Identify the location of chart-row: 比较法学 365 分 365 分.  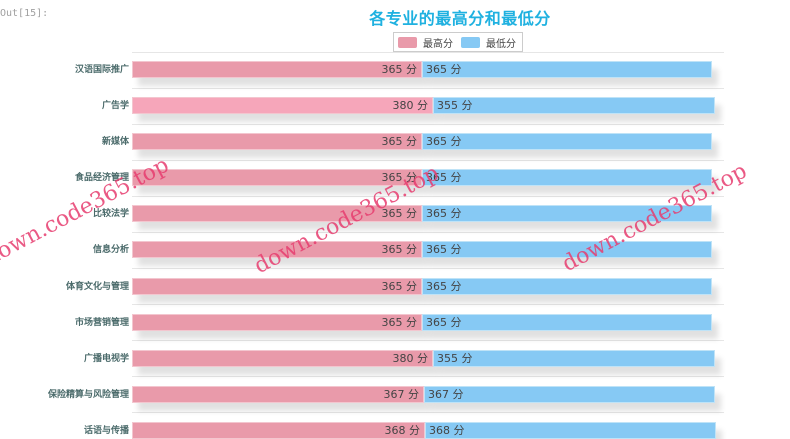
(362, 213).